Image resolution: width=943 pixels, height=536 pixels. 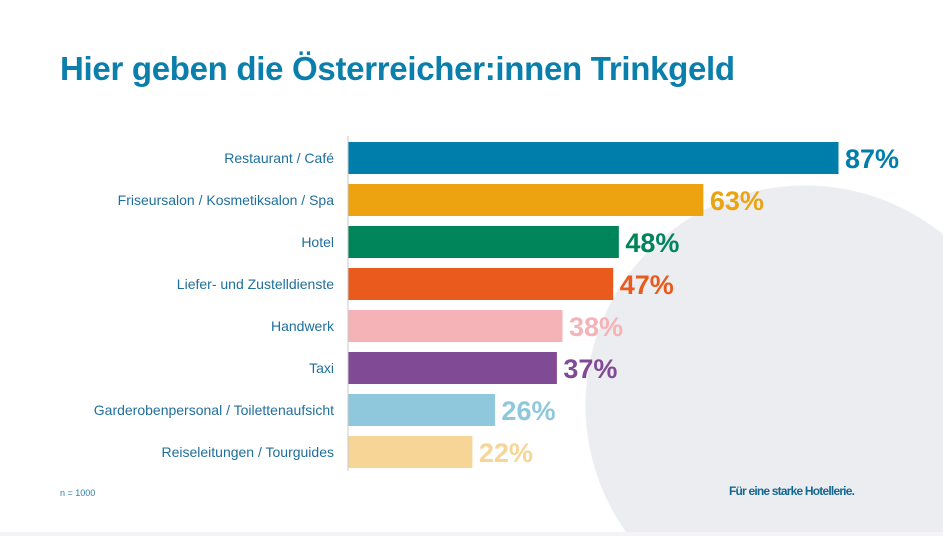 What do you see at coordinates (78, 493) in the screenshot?
I see `sample-size-note: n = 1000` at bounding box center [78, 493].